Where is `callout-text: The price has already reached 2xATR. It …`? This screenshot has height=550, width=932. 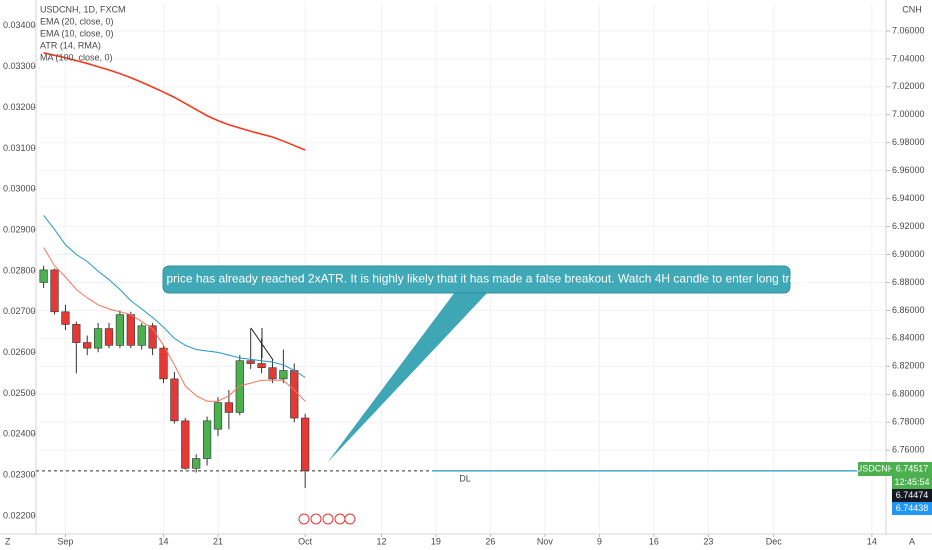 callout-text: The price has already reached 2xATR. It … is located at coordinates (475, 279).